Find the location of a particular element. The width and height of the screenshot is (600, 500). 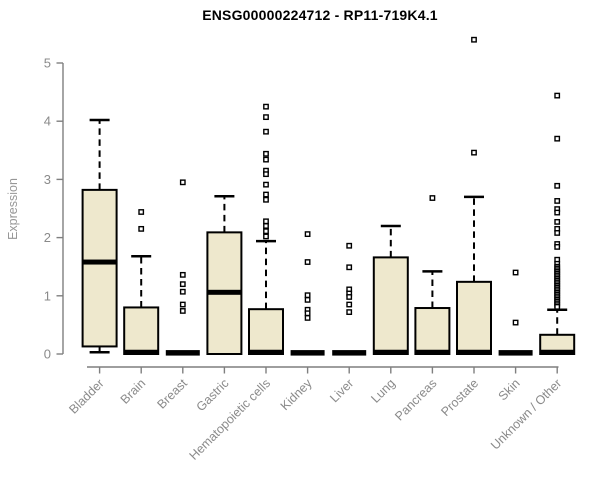

y-tick-label: 1 is located at coordinates (47, 295).